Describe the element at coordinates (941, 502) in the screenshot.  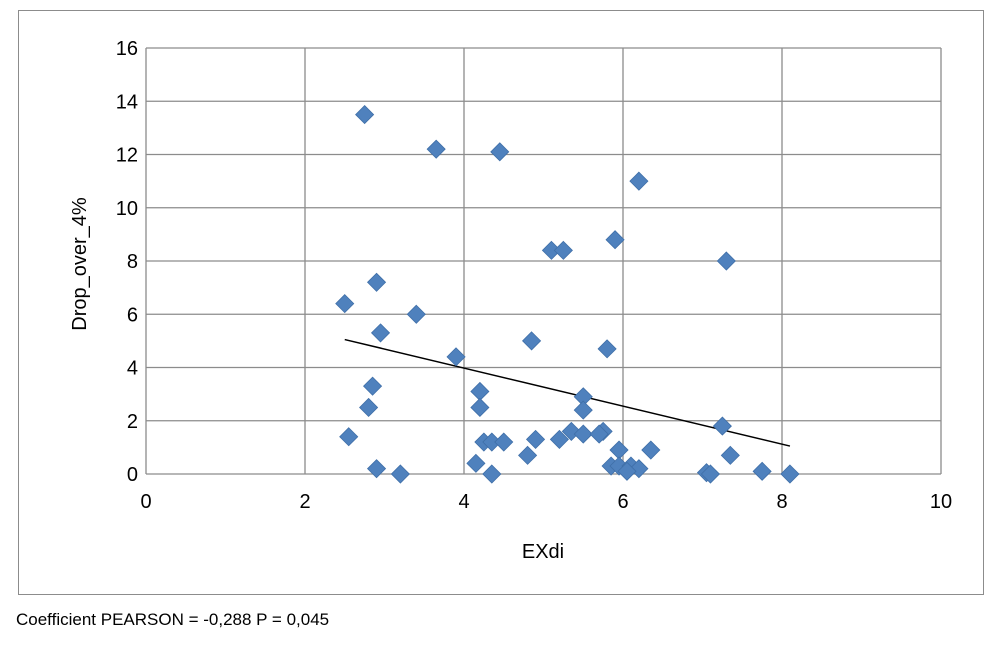
I see `x-tick-label: 10` at that location.